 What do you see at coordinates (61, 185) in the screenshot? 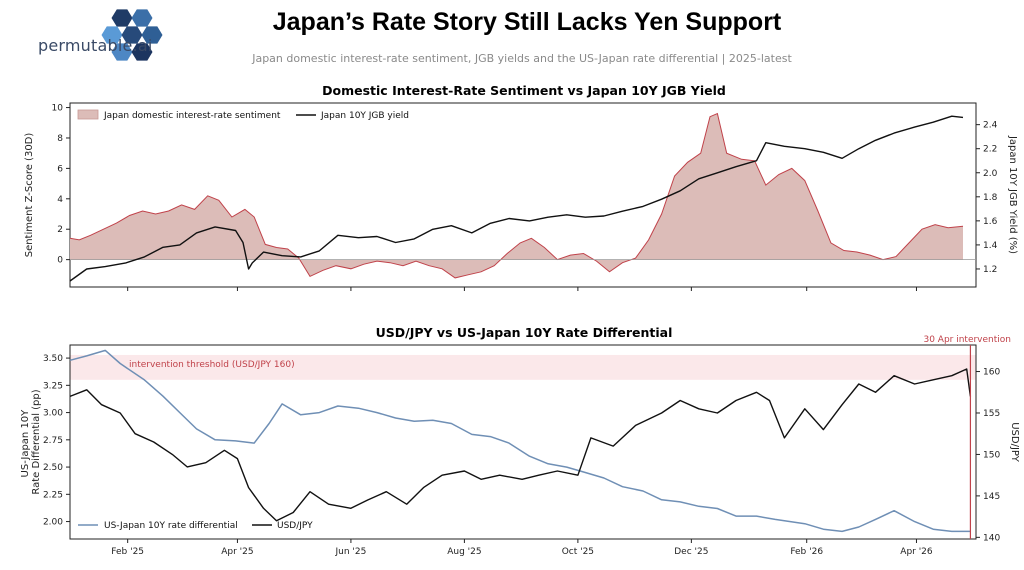
I see `left-axis-ticks: 0 2 4 6 8 10` at bounding box center [61, 185].